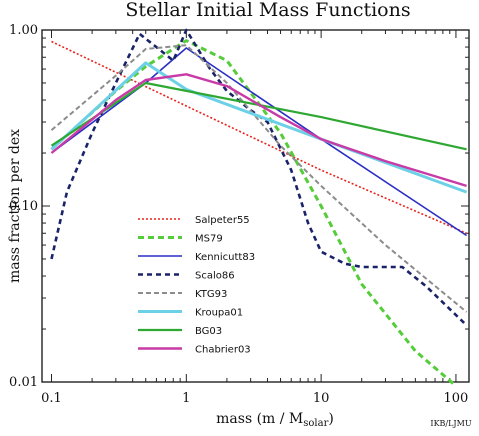 Image resolution: width=479 pixels, height=436 pixels. I want to click on legend-label: Chabrier03, so click(223, 350).